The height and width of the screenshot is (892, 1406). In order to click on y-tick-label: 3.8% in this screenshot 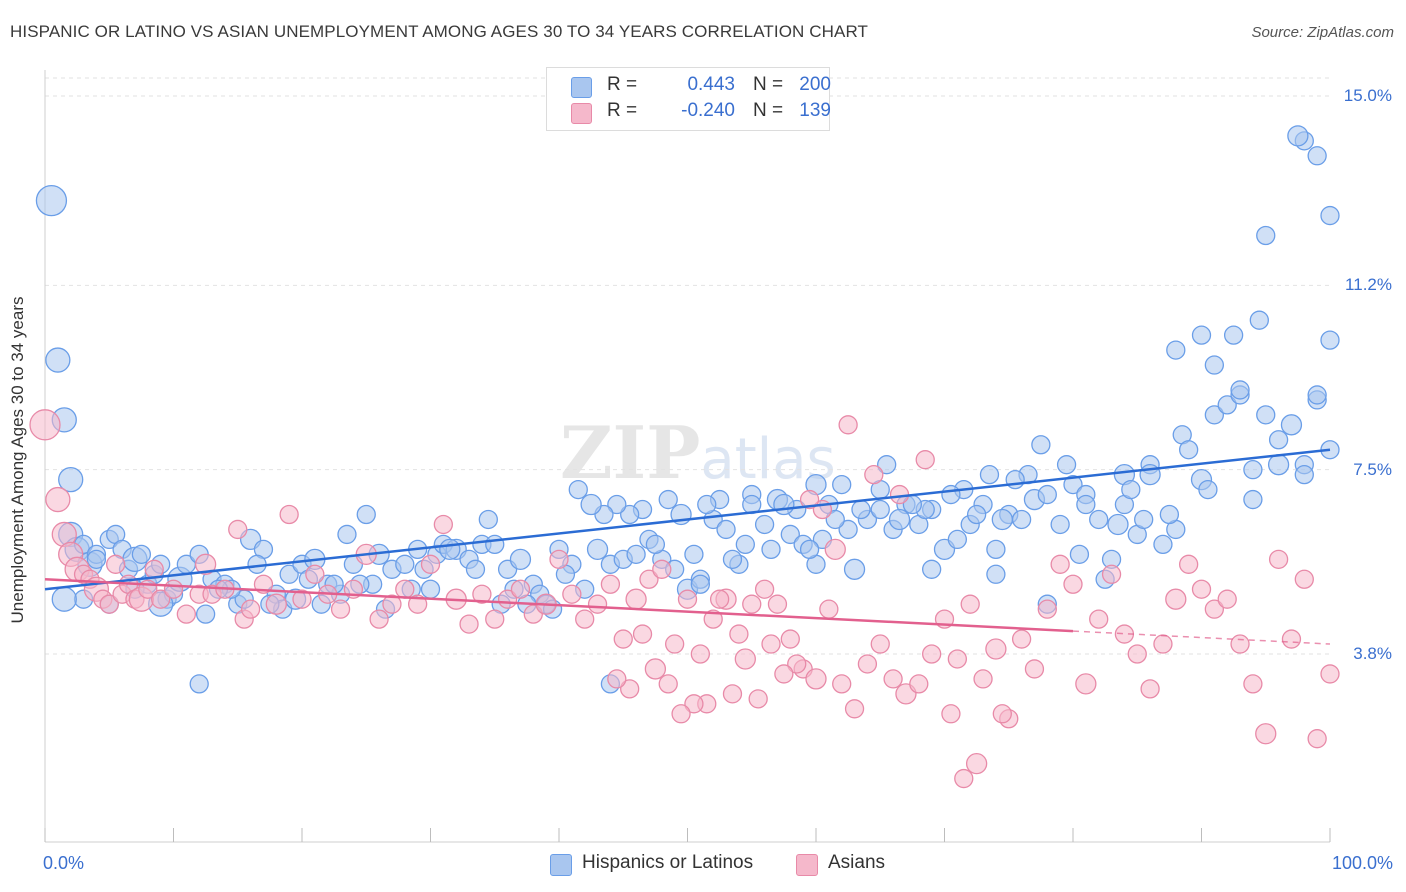, I will do `click(1372, 653)`.